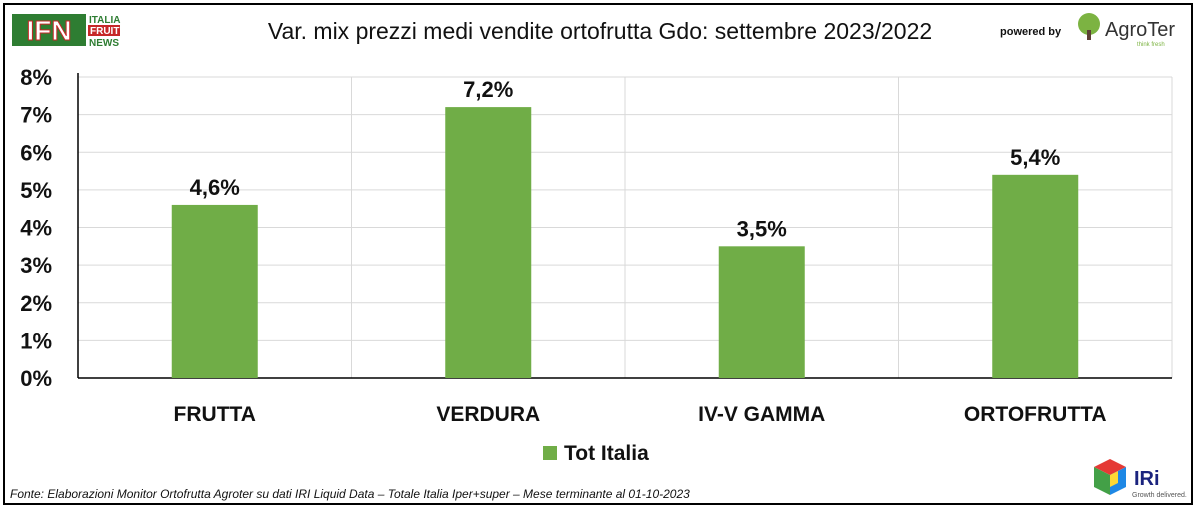 The width and height of the screenshot is (1200, 511). What do you see at coordinates (488, 414) in the screenshot?
I see `category-label: VERDURA` at bounding box center [488, 414].